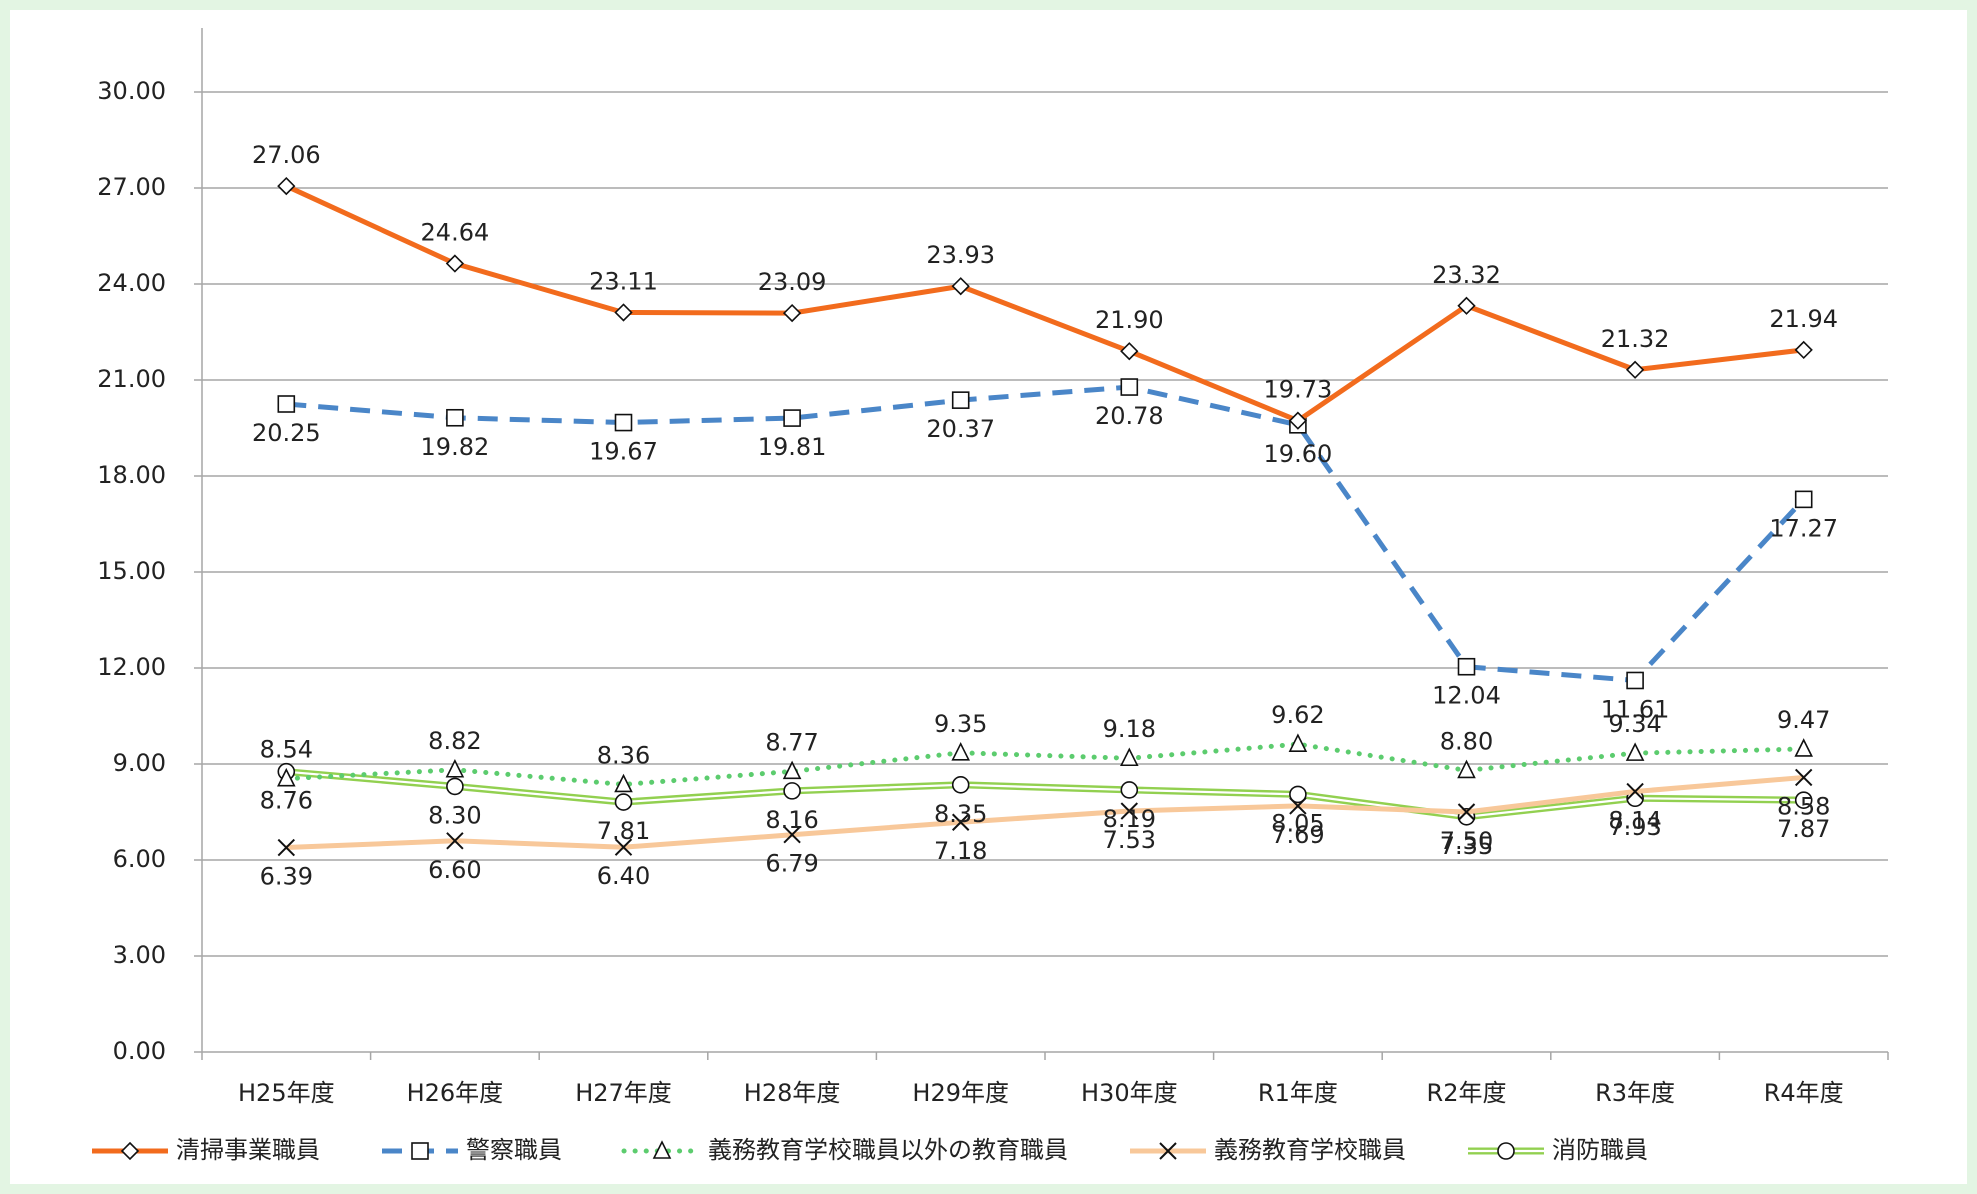 The image size is (1977, 1194). I want to click on x-tick-label: R3年度, so click(1635, 1093).